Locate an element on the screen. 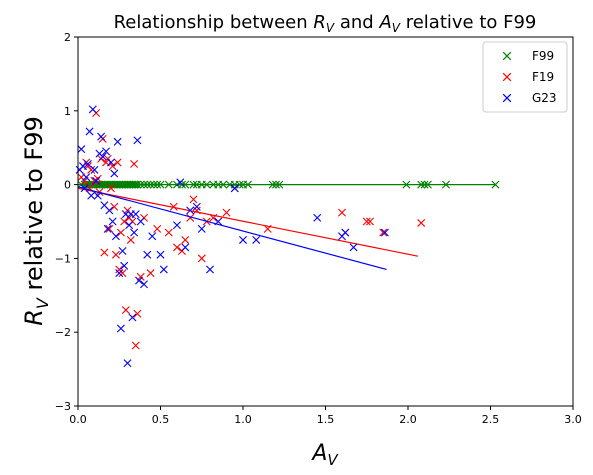 The height and width of the screenshot is (475, 593). title-suffix: relative to F99 is located at coordinates (468, 22).